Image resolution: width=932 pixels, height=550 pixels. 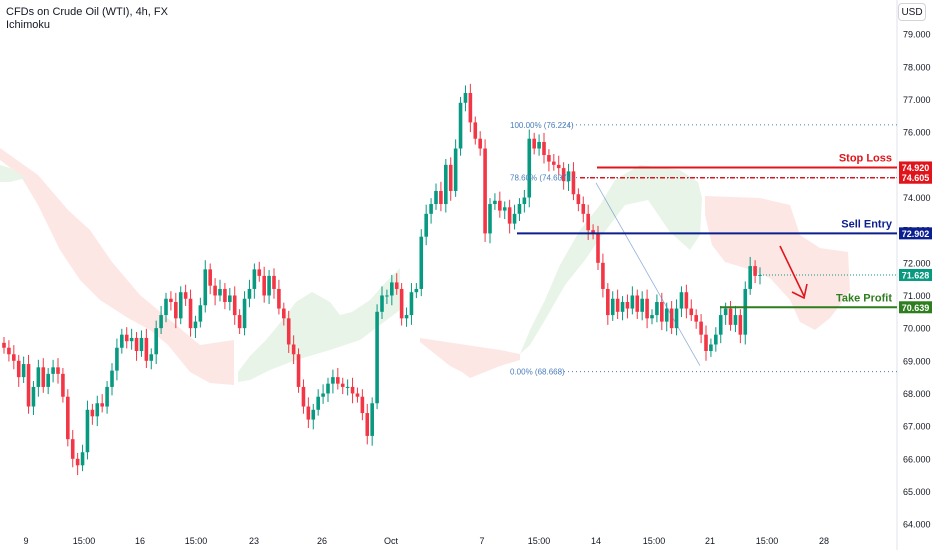 What do you see at coordinates (917, 35) in the screenshot?
I see `y-tick-label: 79.000` at bounding box center [917, 35].